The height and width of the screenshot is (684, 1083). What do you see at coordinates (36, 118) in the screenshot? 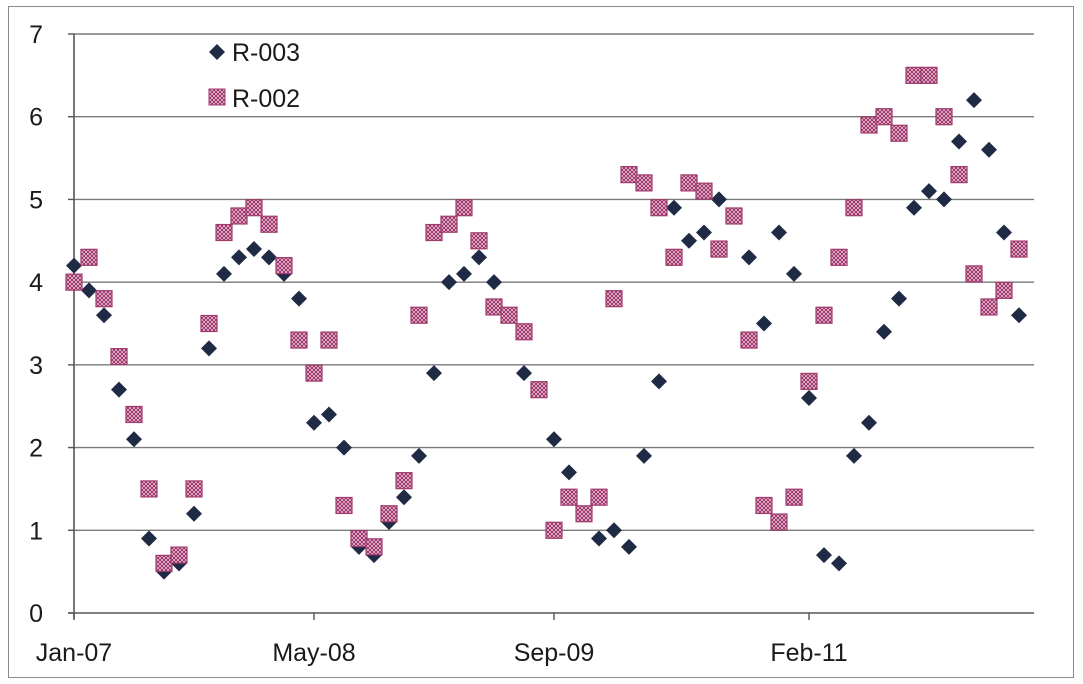
I see `y-tick-label: 6` at bounding box center [36, 118].